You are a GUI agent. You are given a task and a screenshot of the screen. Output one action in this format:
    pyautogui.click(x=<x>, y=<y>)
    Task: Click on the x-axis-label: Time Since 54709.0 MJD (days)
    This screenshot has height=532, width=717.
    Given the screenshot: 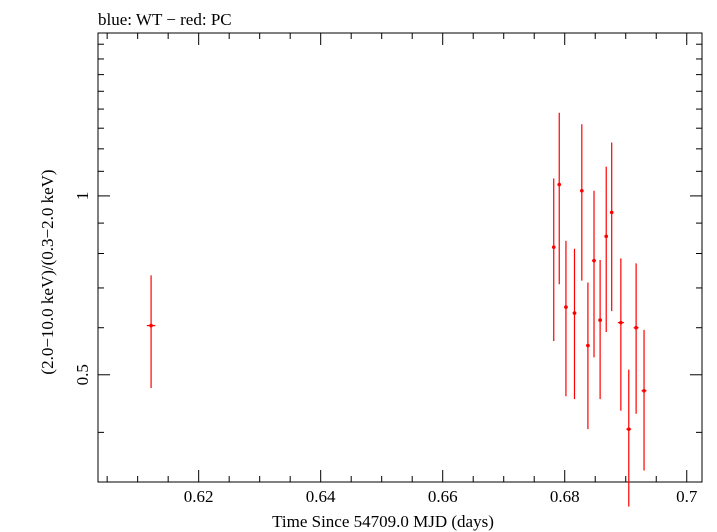 What is the action you would take?
    pyautogui.click(x=383, y=521)
    